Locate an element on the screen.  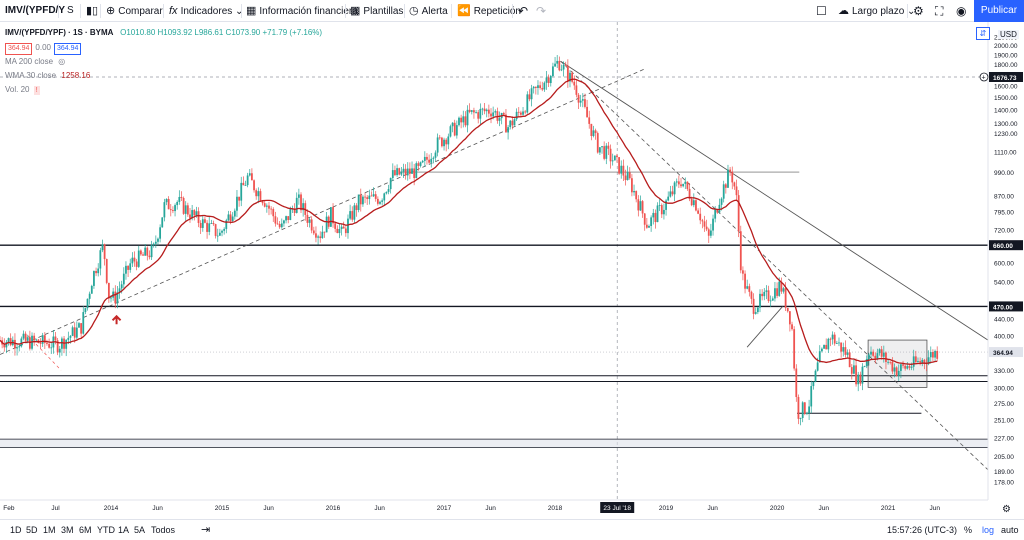
replay-button: ⏪ Repetición is located at coordinates (489, 11).